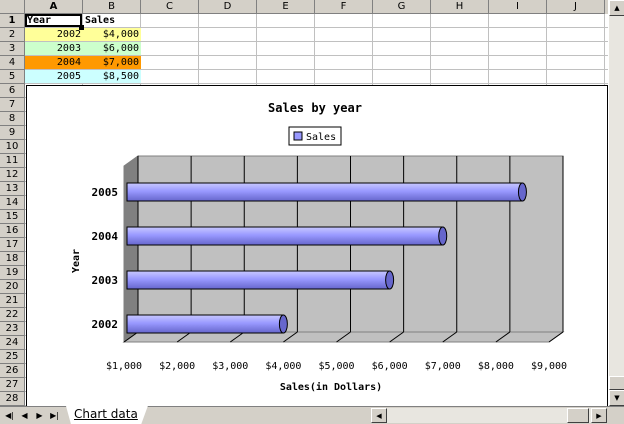 This screenshot has height=424, width=624. What do you see at coordinates (12, 77) in the screenshot?
I see `row-header-5: 5` at bounding box center [12, 77].